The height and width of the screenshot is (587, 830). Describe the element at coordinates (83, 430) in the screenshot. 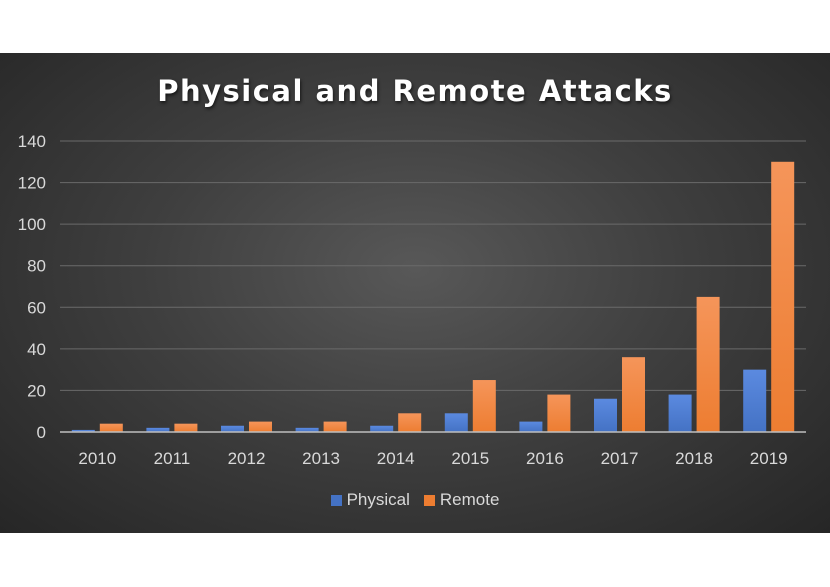

I see `bar-physical-2010` at that location.